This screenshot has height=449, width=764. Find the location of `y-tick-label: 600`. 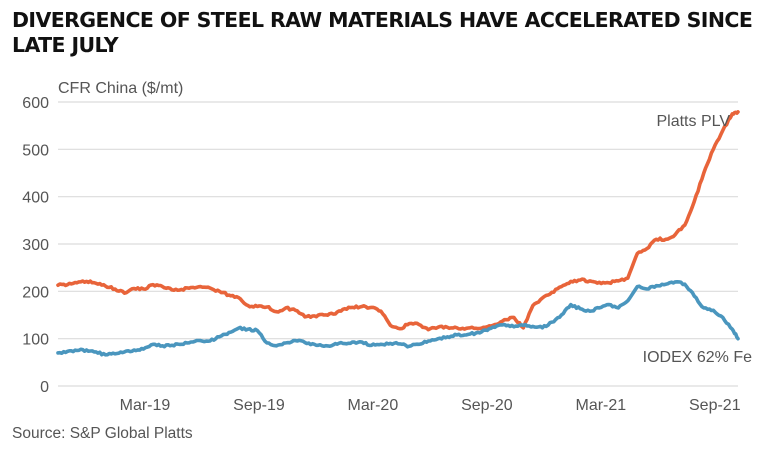

y-tick-label: 600 is located at coordinates (35, 103).